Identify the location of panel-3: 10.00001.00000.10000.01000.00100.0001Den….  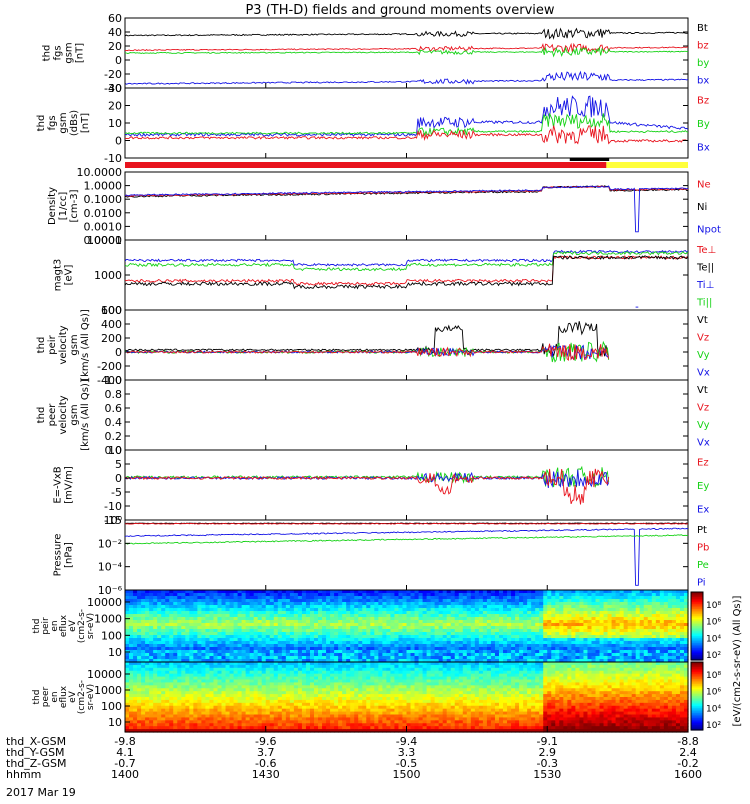
(384, 206).